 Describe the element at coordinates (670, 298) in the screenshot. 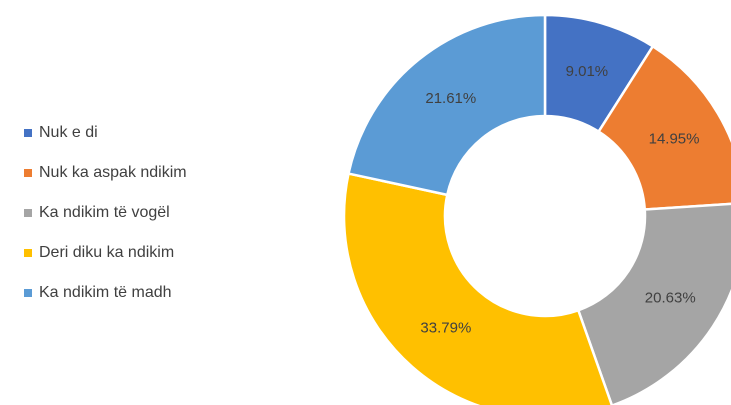

I see `data-label: 20.63%` at that location.